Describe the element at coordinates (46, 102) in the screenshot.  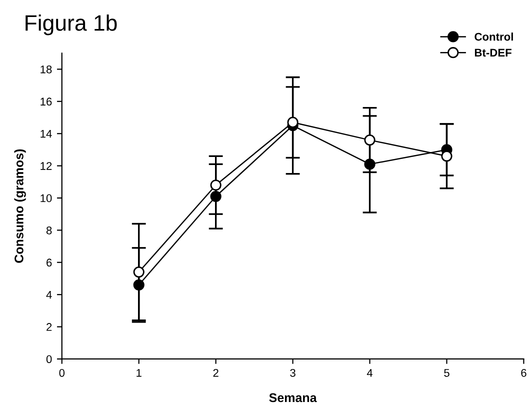
I see `y-tick-label: 16` at that location.